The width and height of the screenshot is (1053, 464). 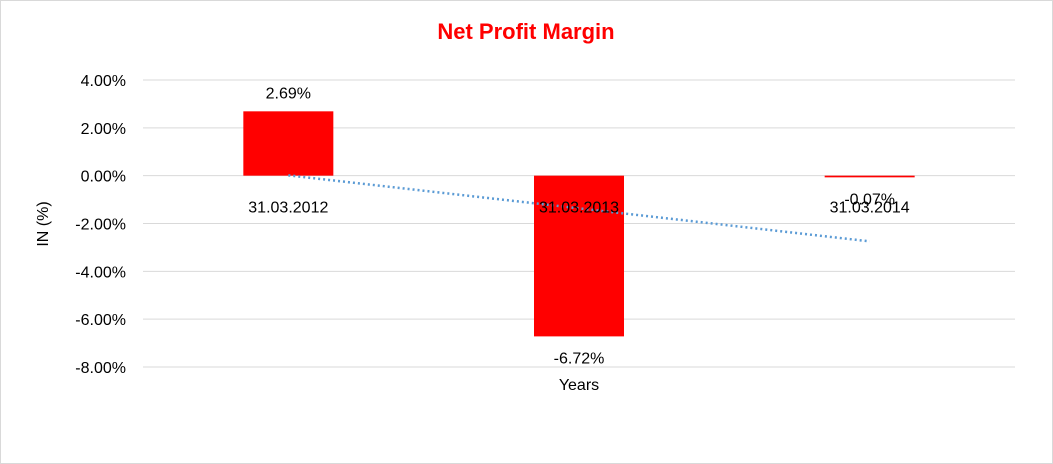 I want to click on y-axis-title: IN (%), so click(x=43, y=223).